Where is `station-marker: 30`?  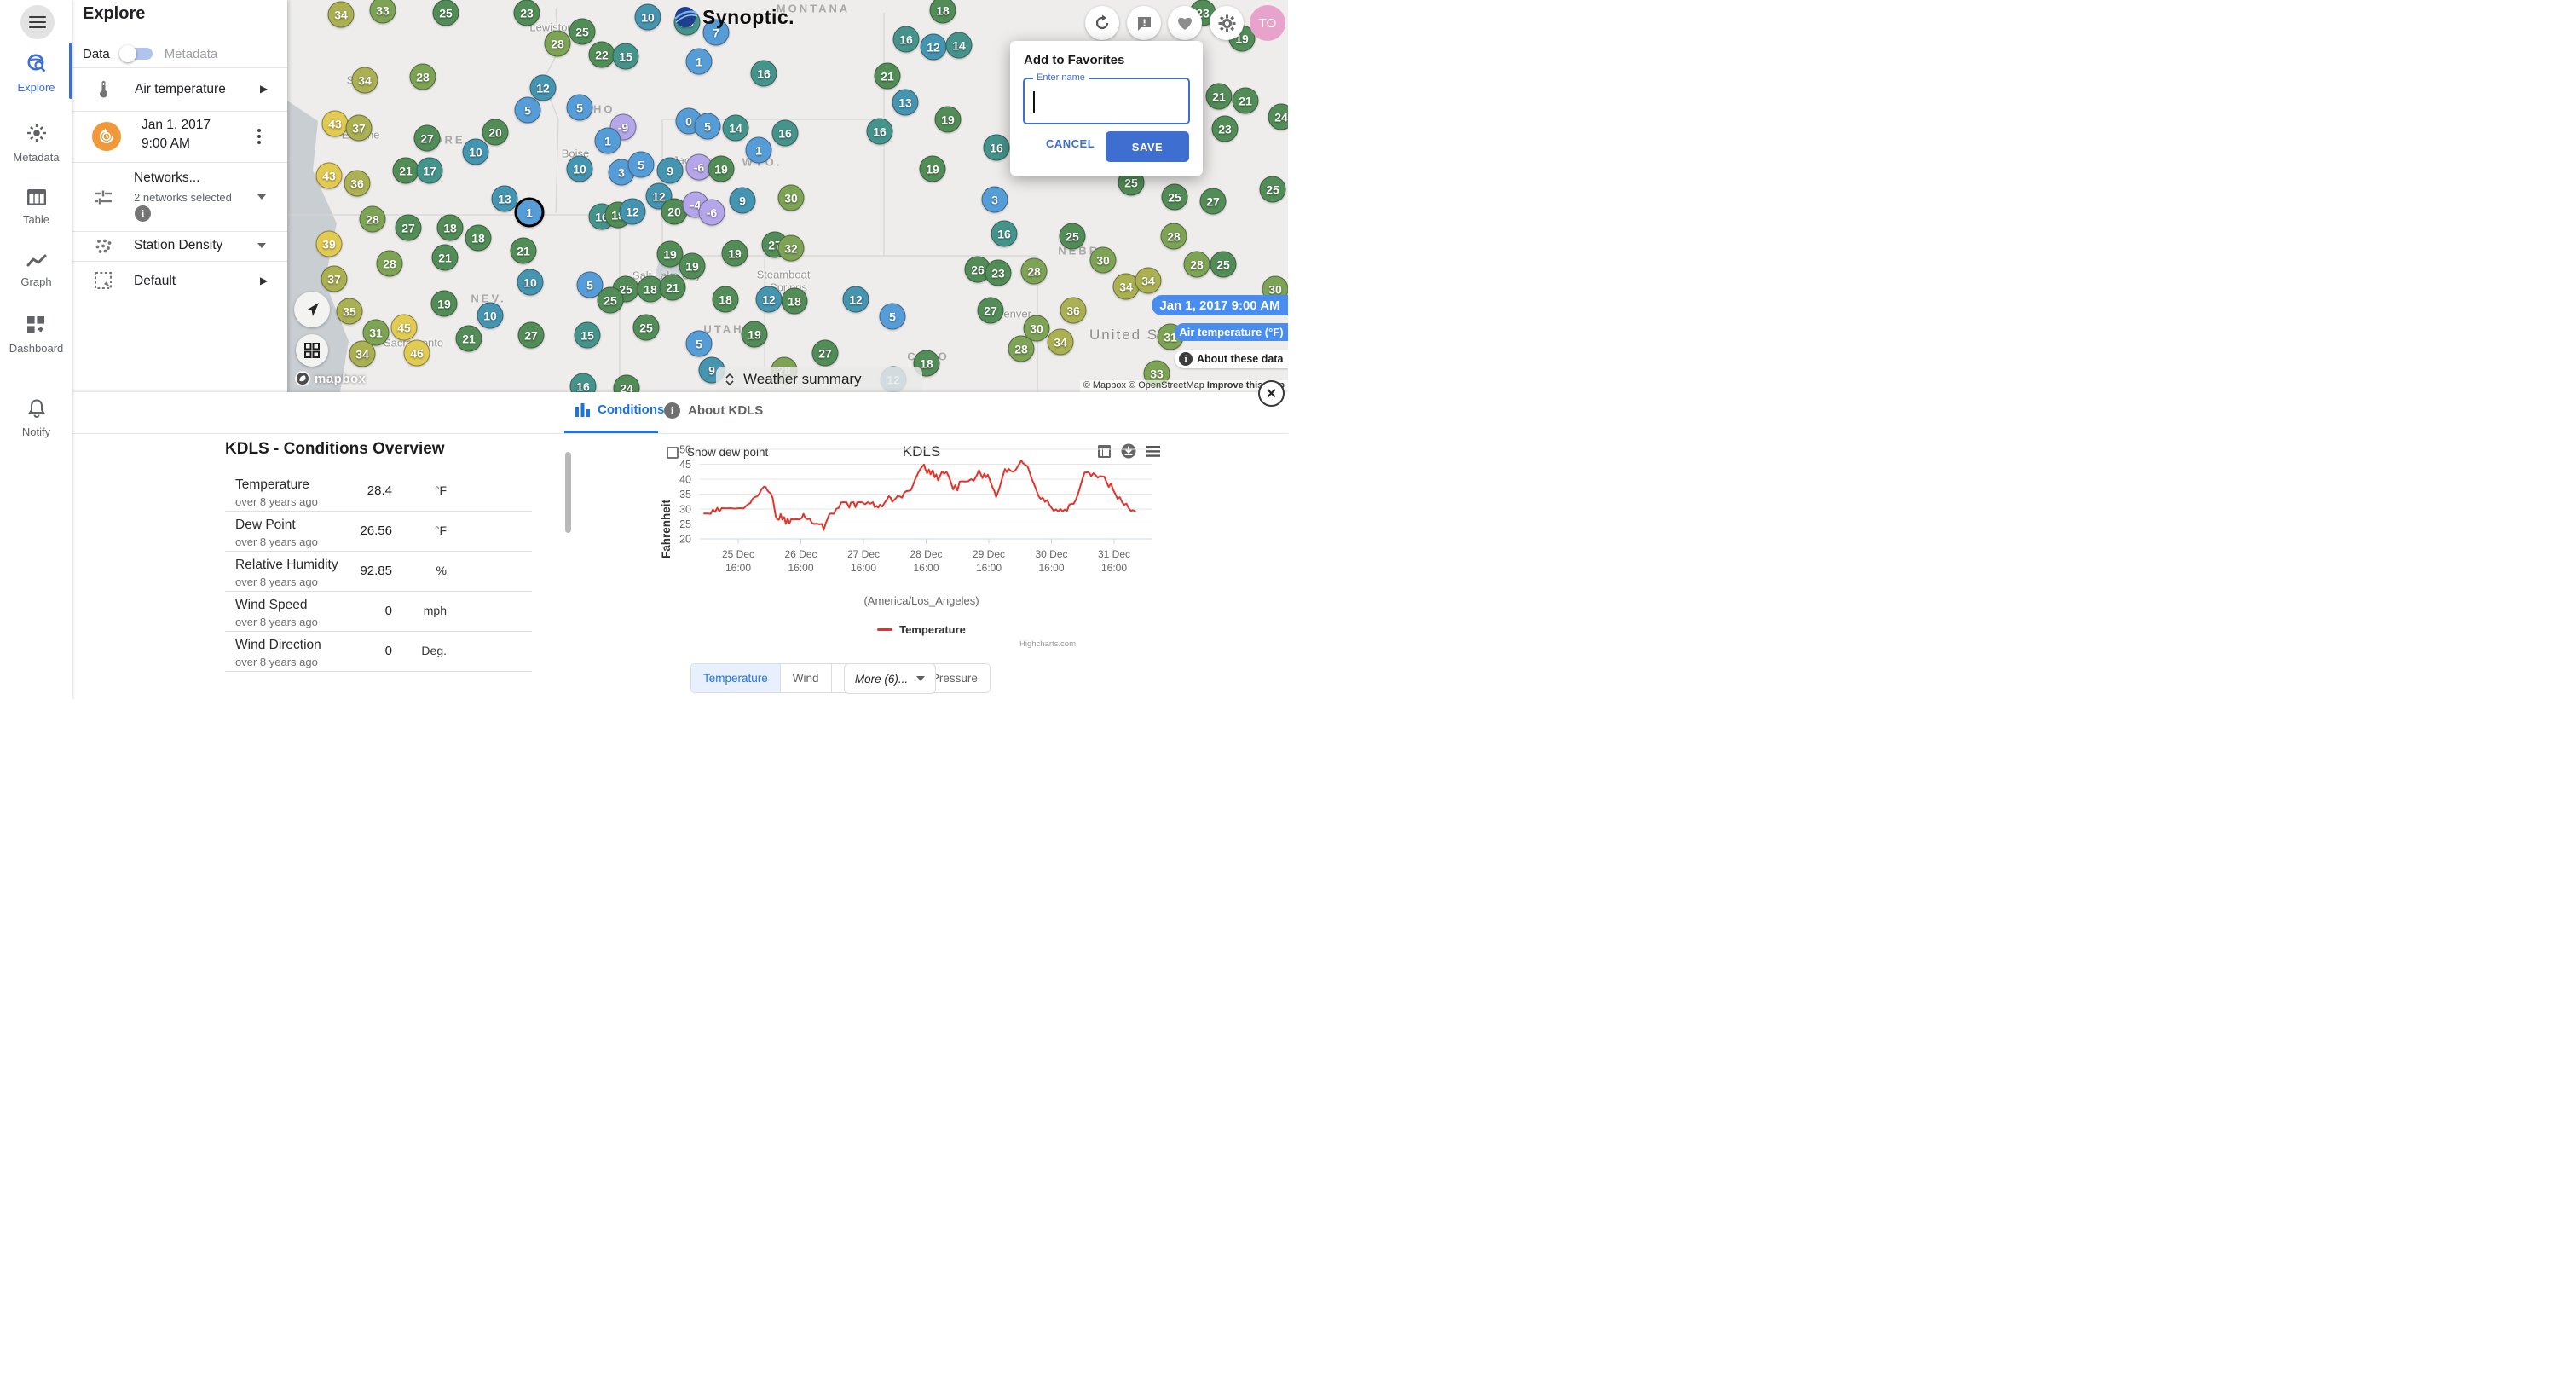 station-marker: 30 is located at coordinates (1103, 260).